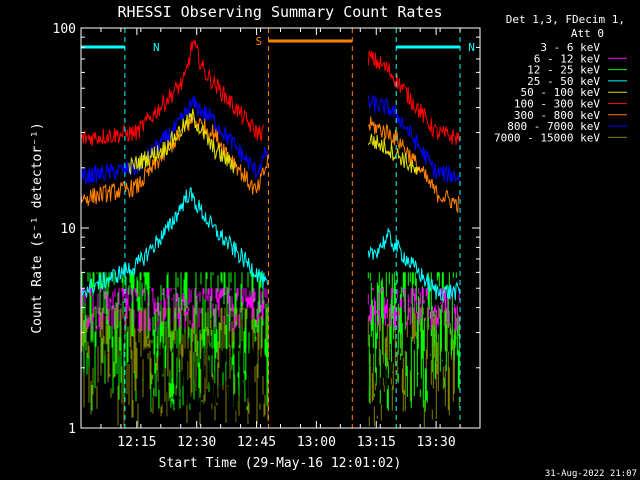 The height and width of the screenshot is (480, 640). I want to click on legend-label-6: 300 - 800 keV, so click(557, 115).